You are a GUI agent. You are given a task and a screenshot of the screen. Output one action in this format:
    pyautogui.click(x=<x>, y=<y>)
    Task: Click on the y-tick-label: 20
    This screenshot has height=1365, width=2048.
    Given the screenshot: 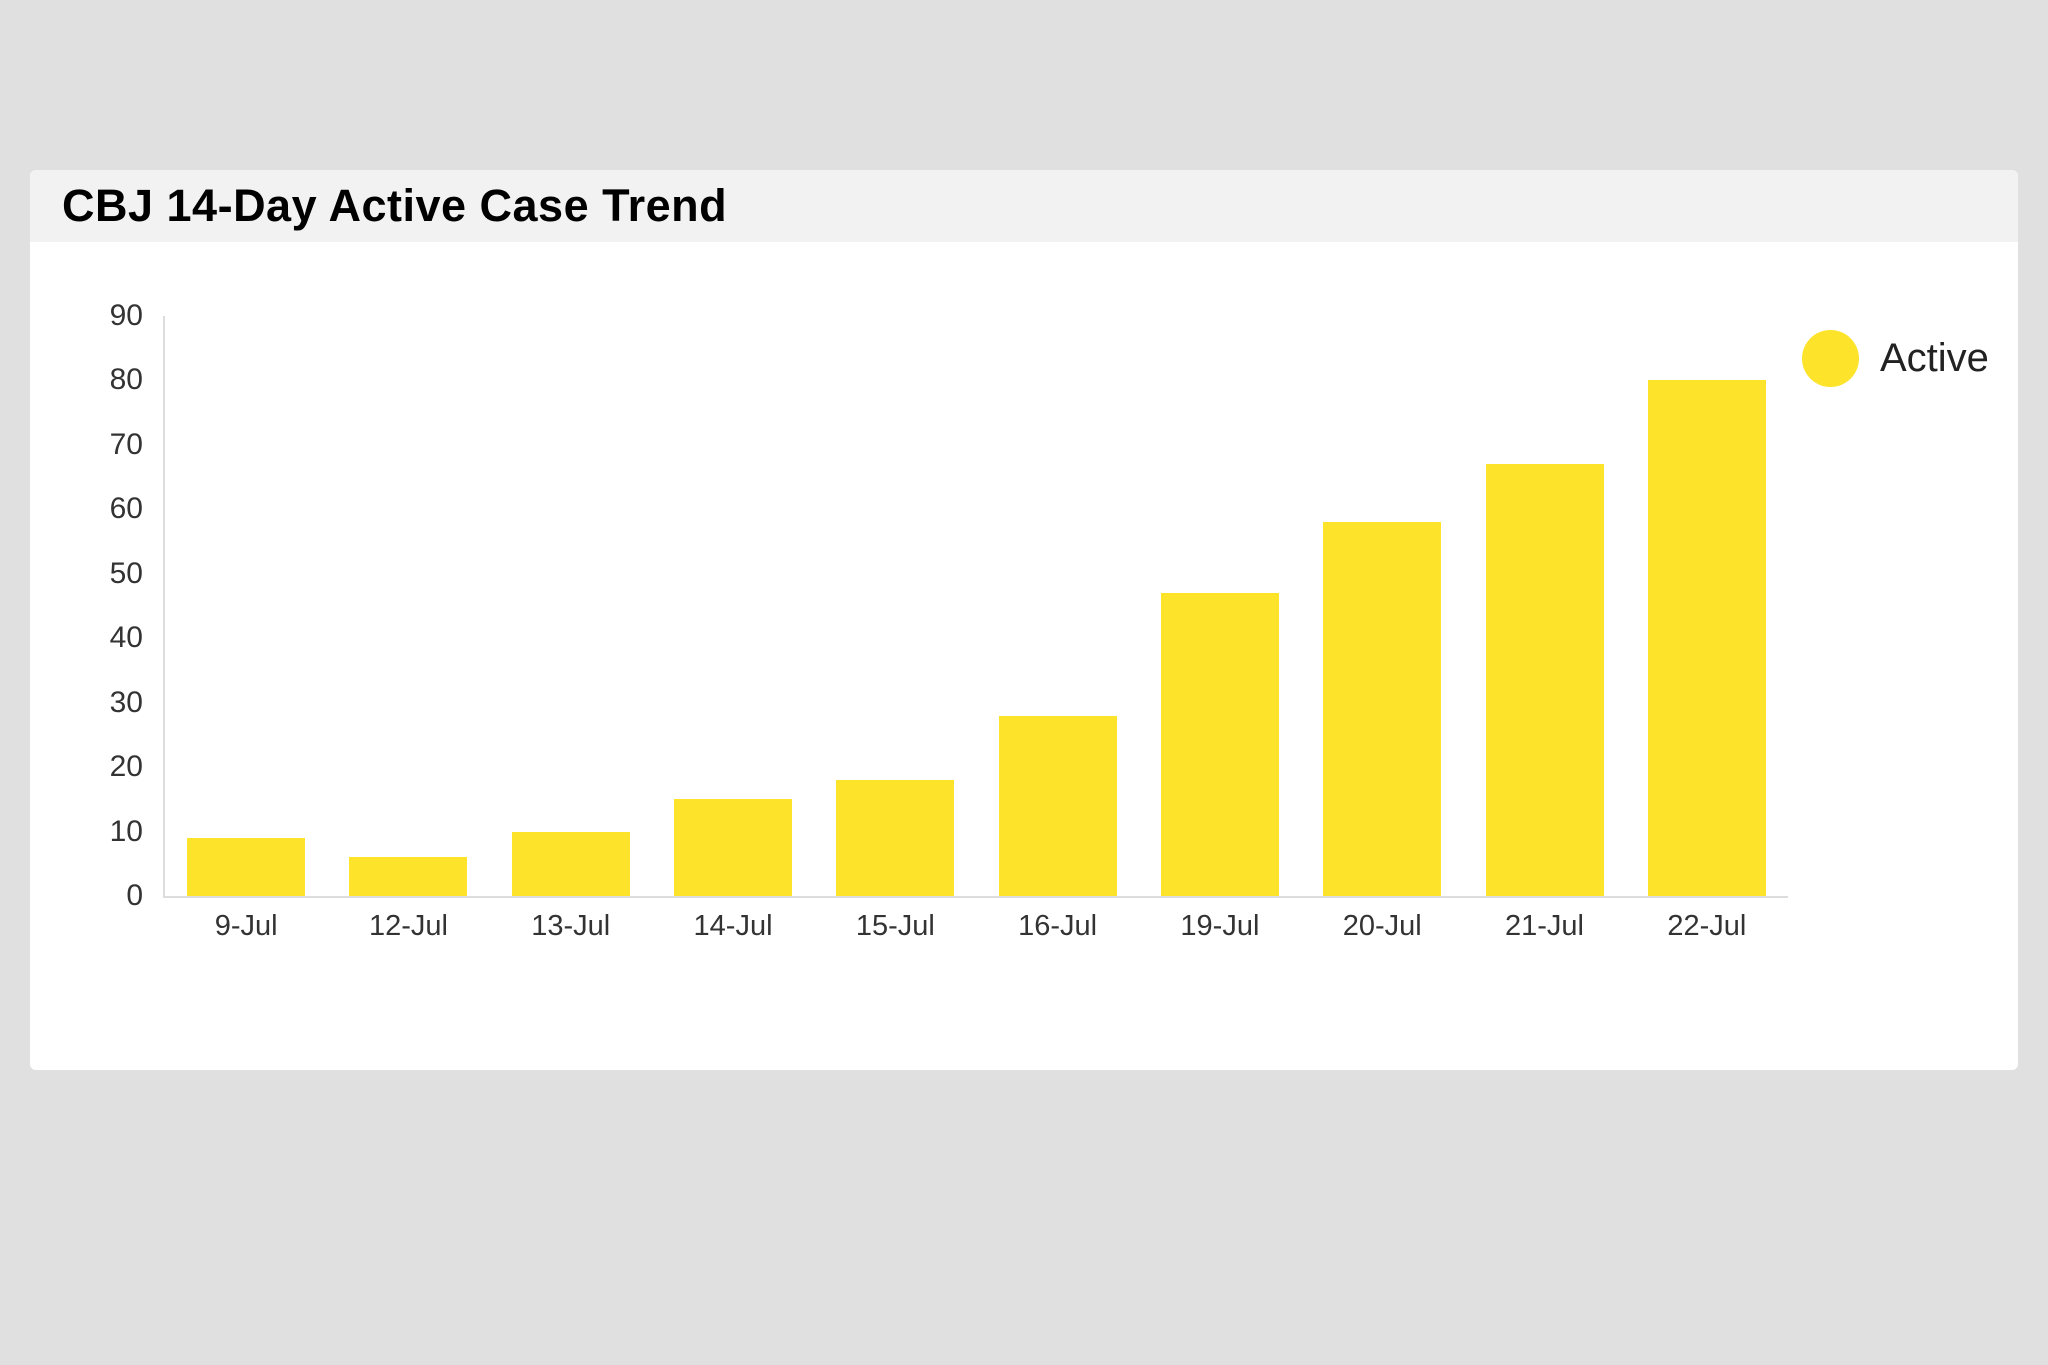 What is the action you would take?
    pyautogui.click(x=126, y=767)
    